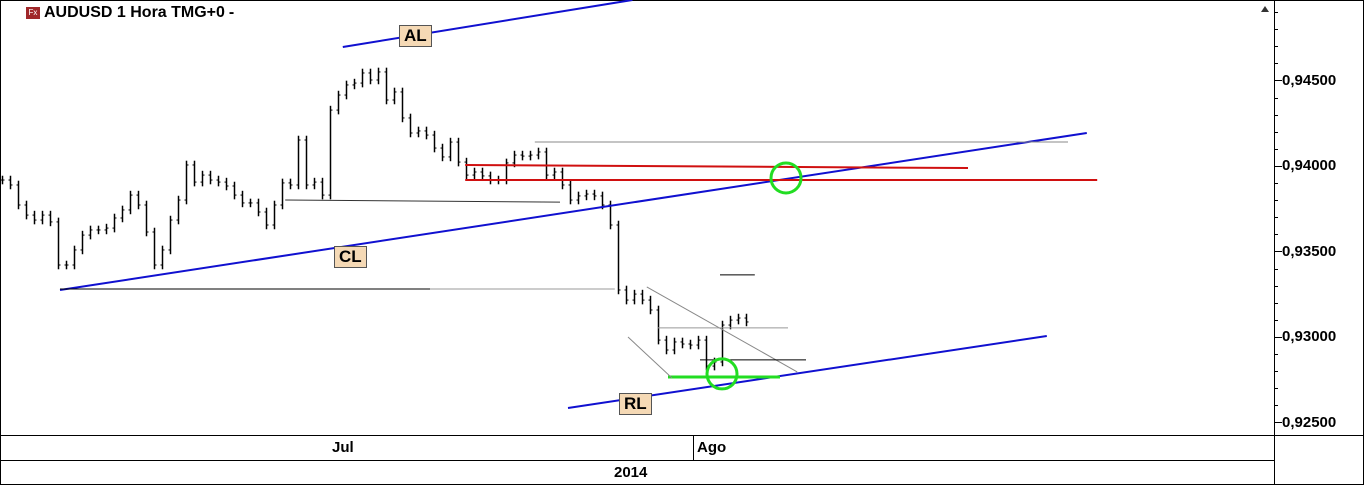  Describe the element at coordinates (650, 357) in the screenshot. I see `wedge-lower` at that location.